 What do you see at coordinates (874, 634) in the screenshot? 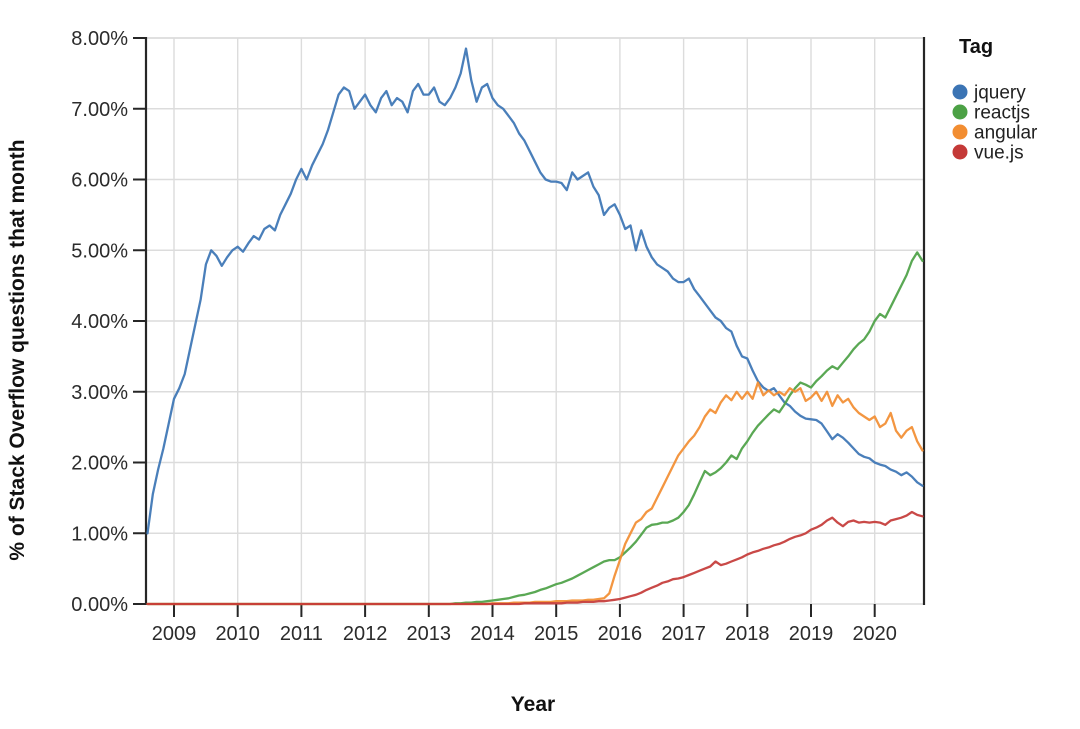
I see `x-tick-label: 2020` at bounding box center [874, 634].